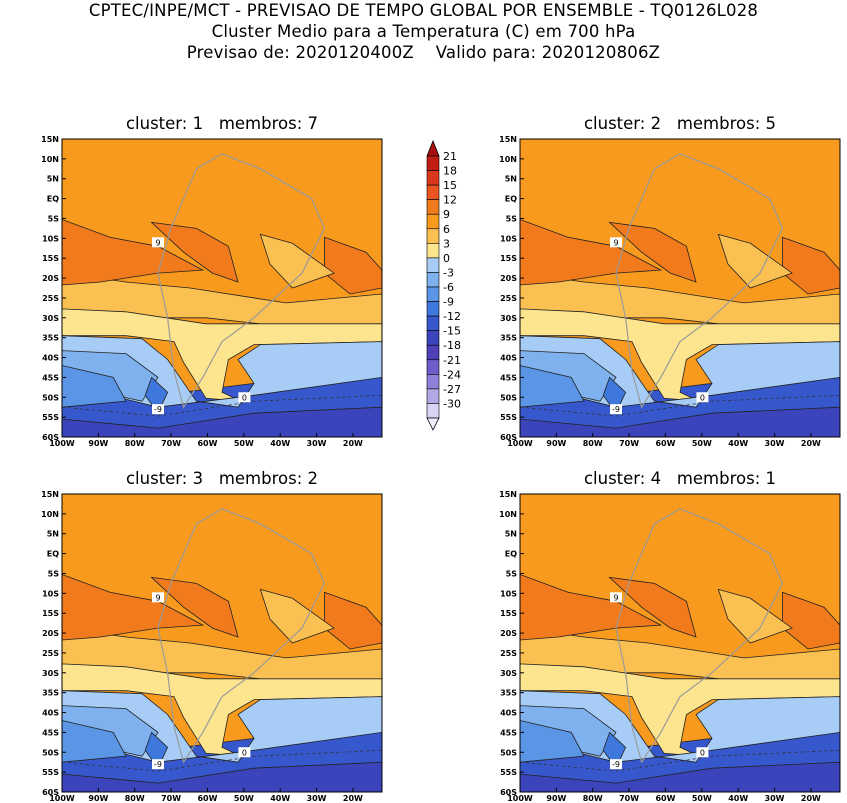 This screenshot has height=803, width=847. What do you see at coordinates (448, 287) in the screenshot?
I see `color-bar-label: -6` at bounding box center [448, 287].